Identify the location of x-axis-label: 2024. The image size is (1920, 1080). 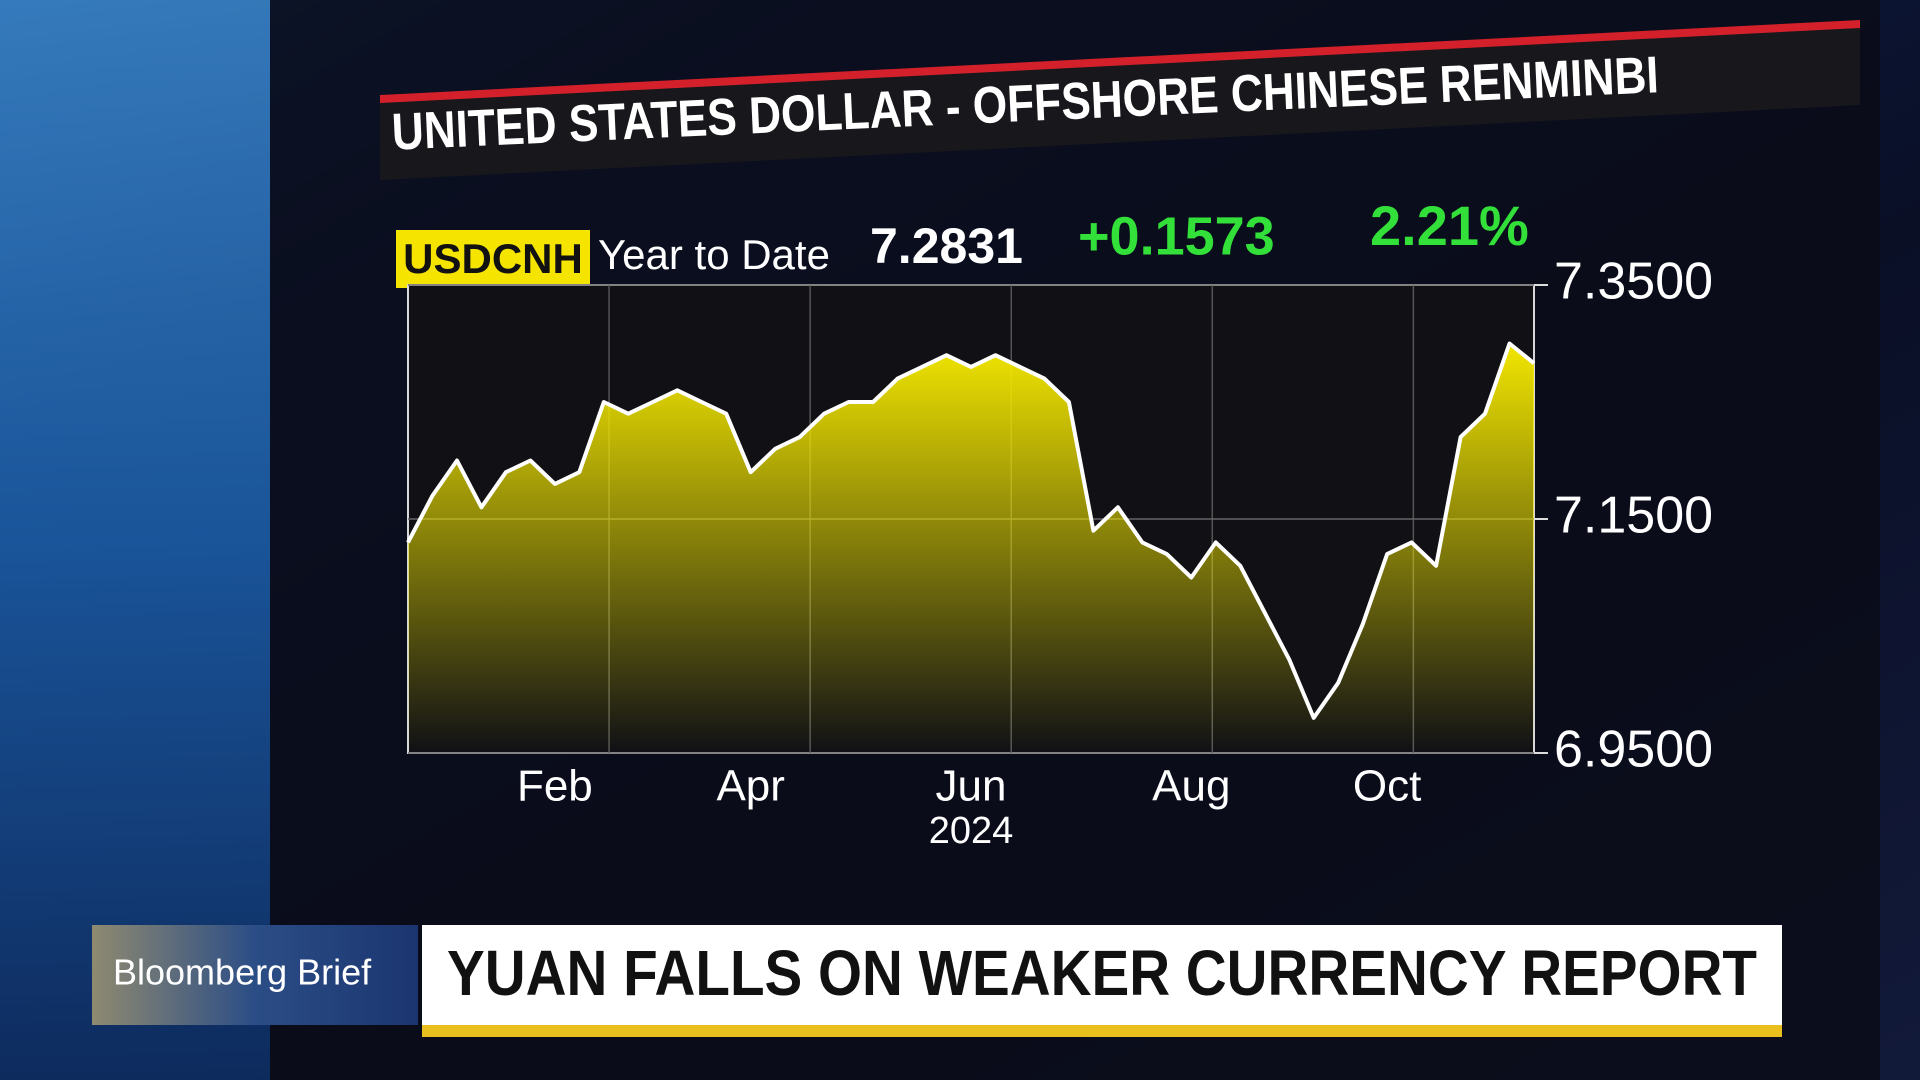
(971, 831).